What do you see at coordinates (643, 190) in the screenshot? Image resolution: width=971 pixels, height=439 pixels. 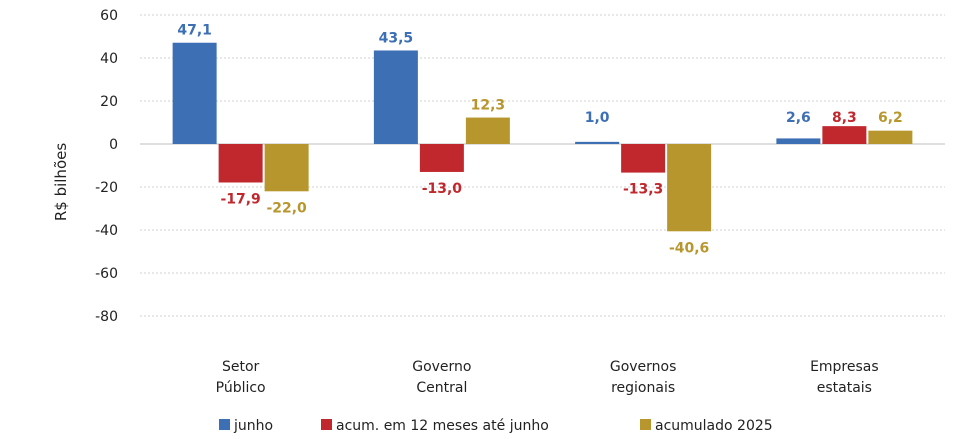 I see `data-label: -13,3` at bounding box center [643, 190].